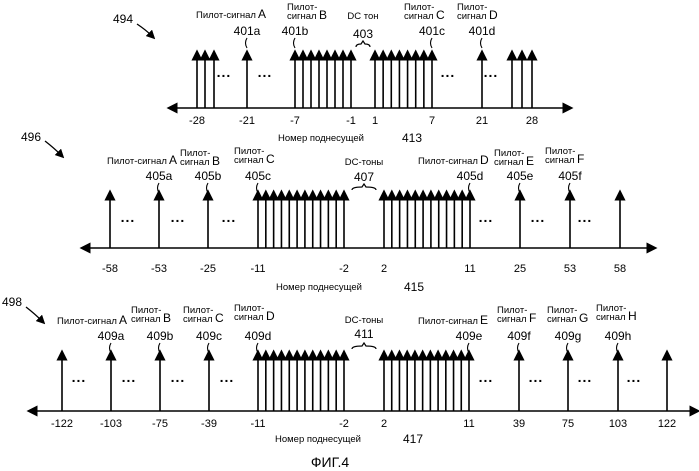 This screenshot has height=471, width=699. I want to click on tick-label: -53, so click(159, 269).